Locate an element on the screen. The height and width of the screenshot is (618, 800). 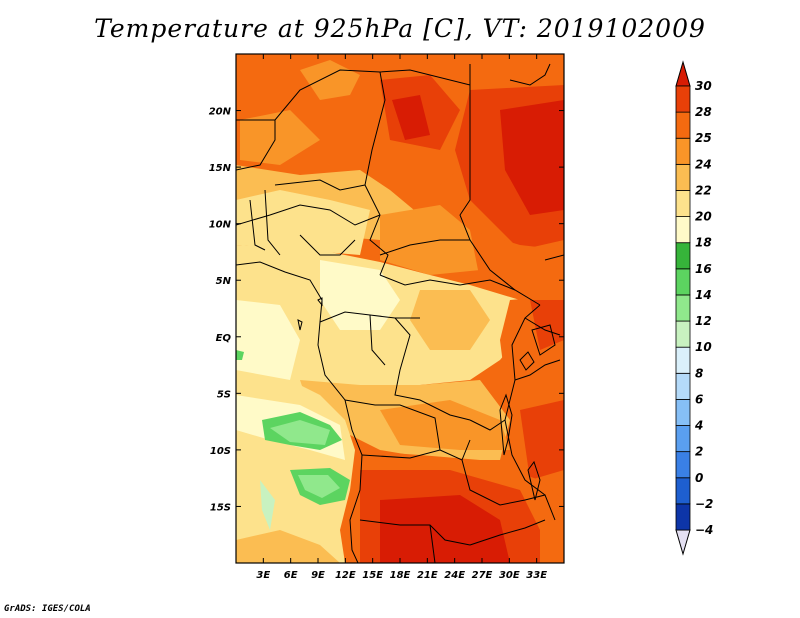
lon-tick-label: 27E is located at coordinates (482, 575).